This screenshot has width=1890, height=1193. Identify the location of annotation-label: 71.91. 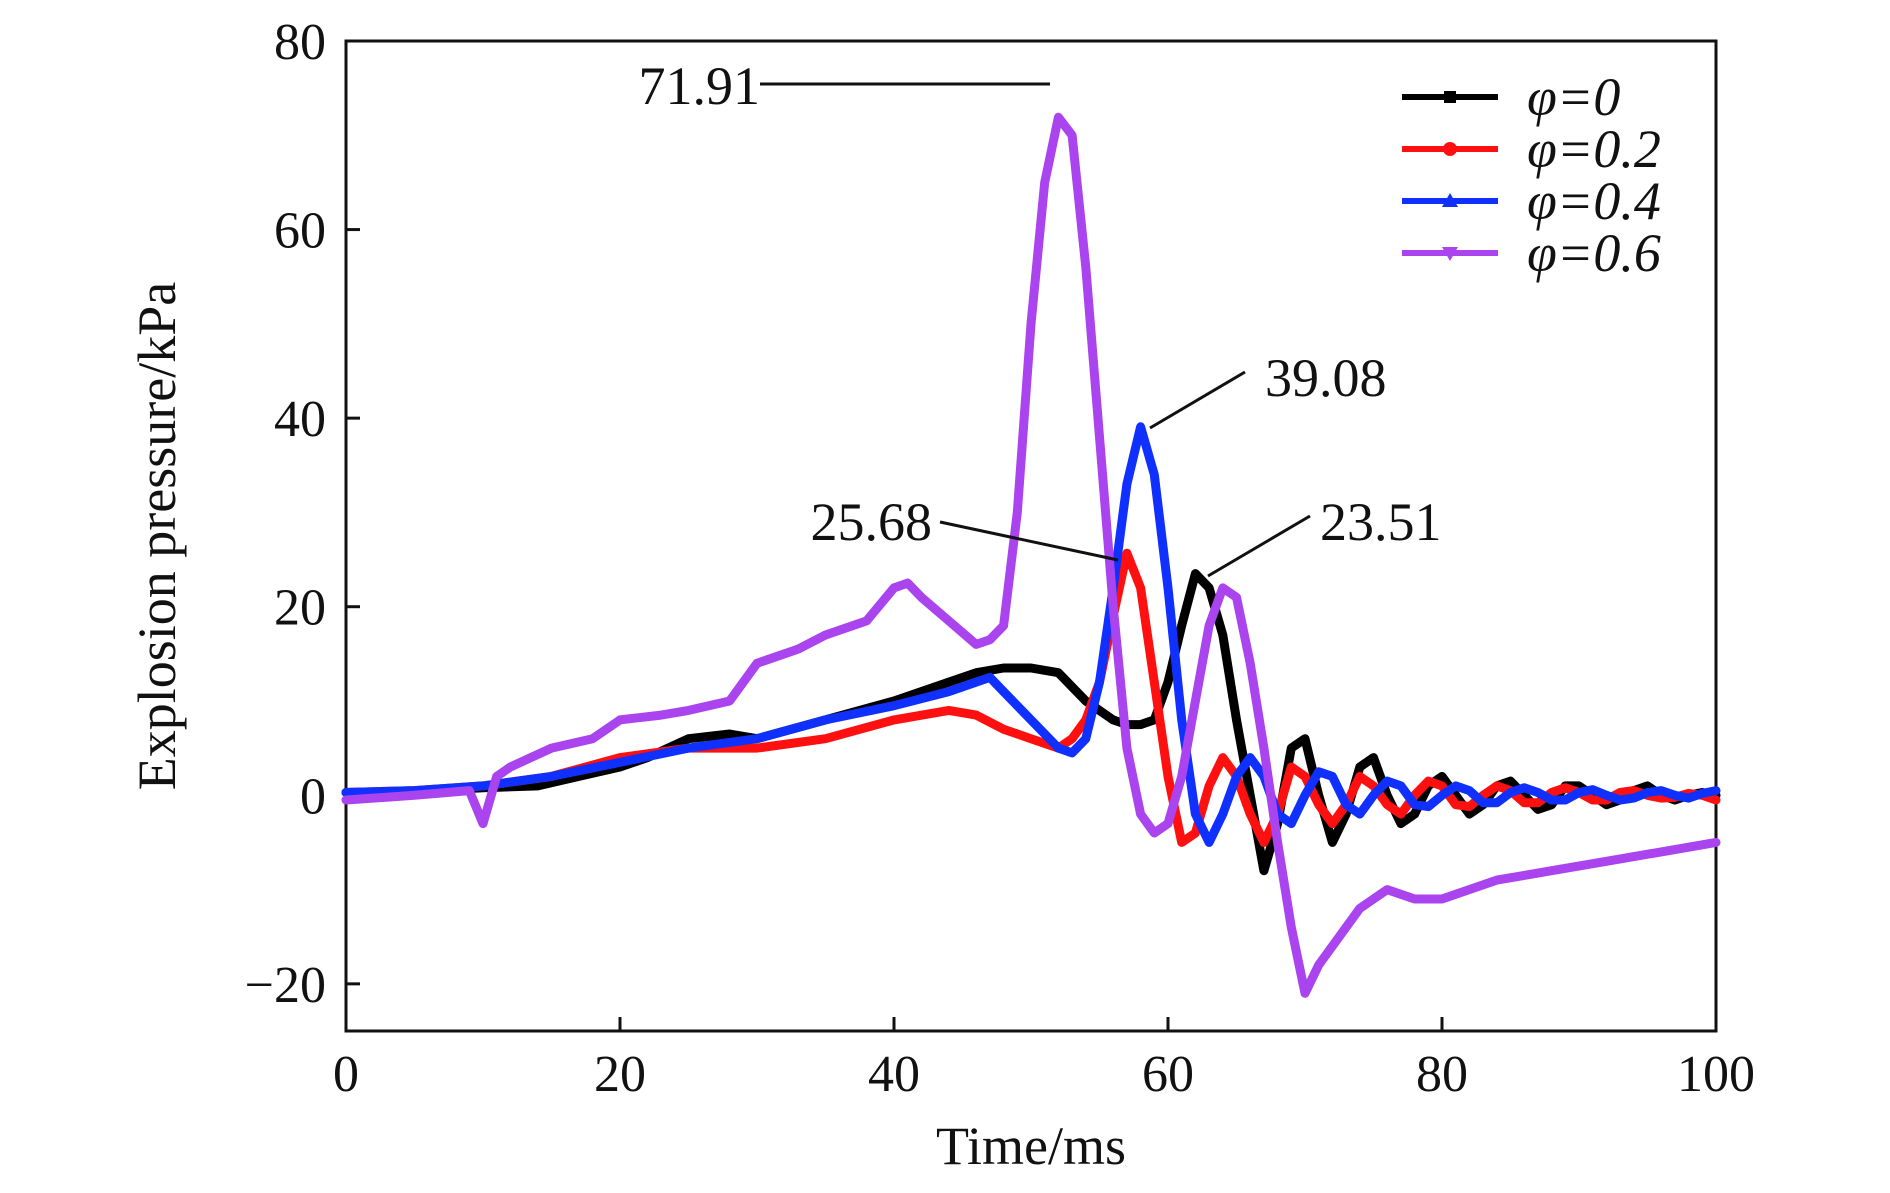
(700, 86).